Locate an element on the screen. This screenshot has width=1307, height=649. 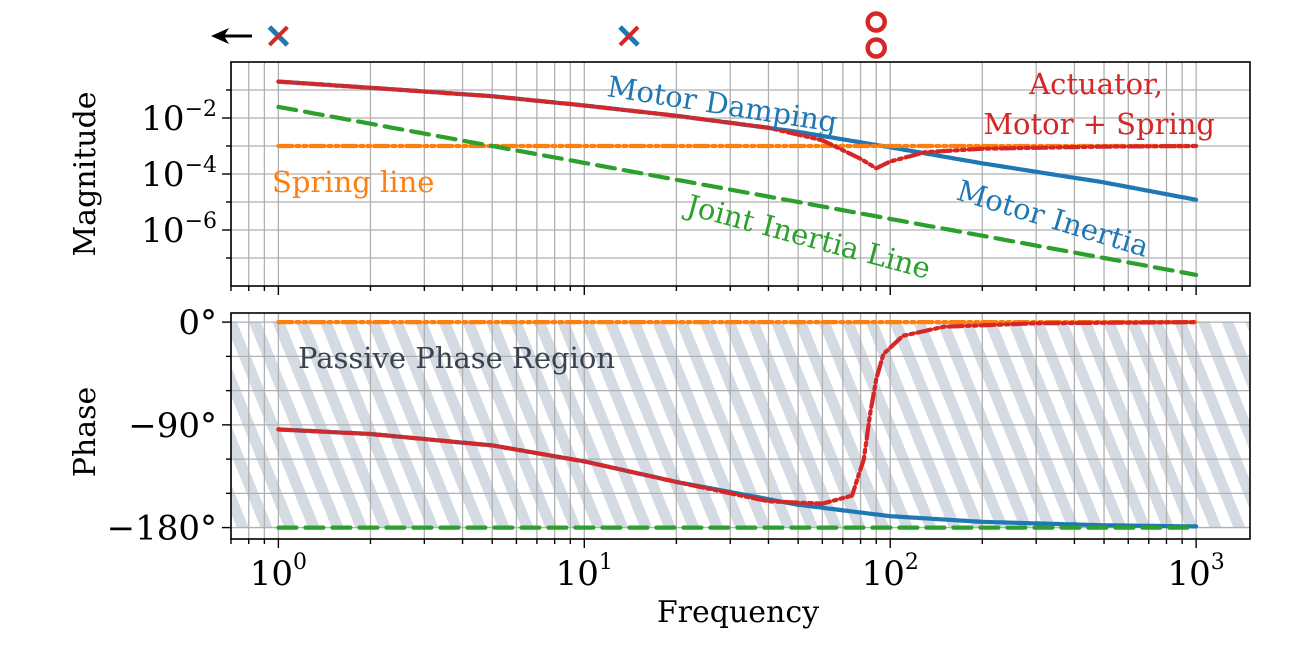
pole-zero-markers is located at coordinates (577, 35).